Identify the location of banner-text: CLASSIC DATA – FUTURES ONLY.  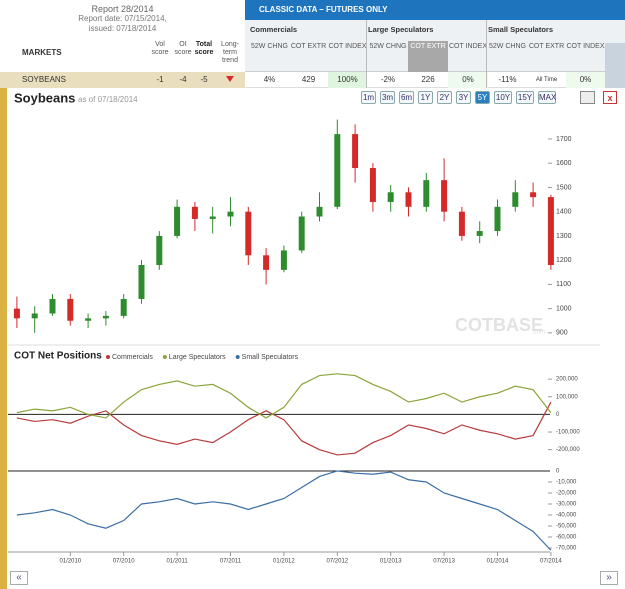
(323, 9).